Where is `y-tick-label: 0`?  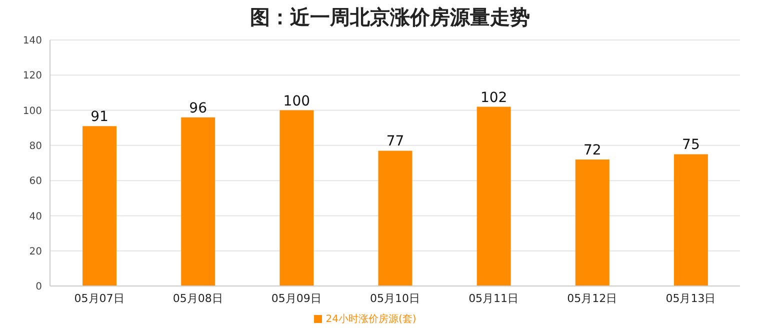
y-tick-label: 0 is located at coordinates (39, 287).